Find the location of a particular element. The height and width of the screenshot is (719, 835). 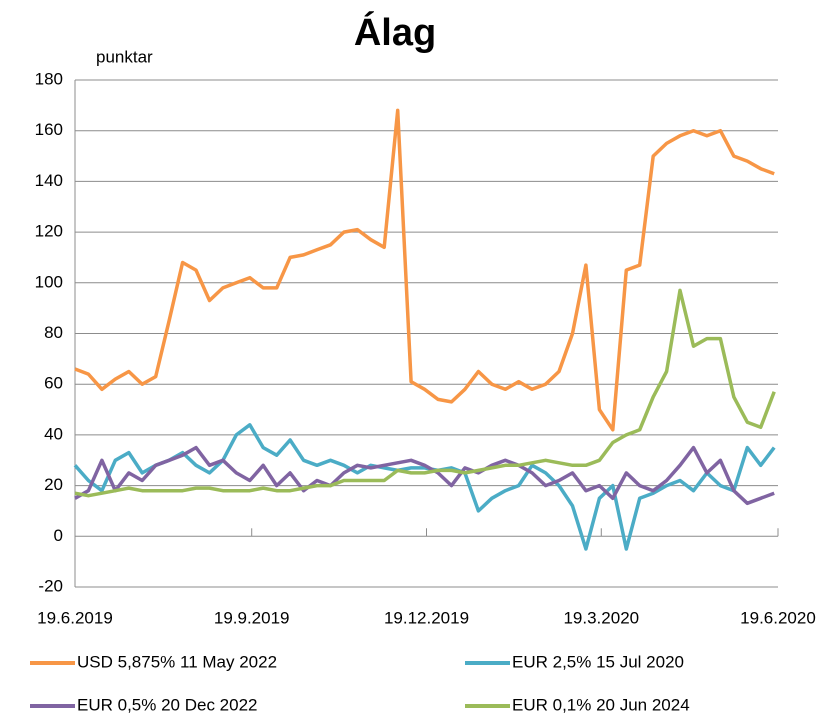

x-tick-label: 19.9.2019 is located at coordinates (252, 617).